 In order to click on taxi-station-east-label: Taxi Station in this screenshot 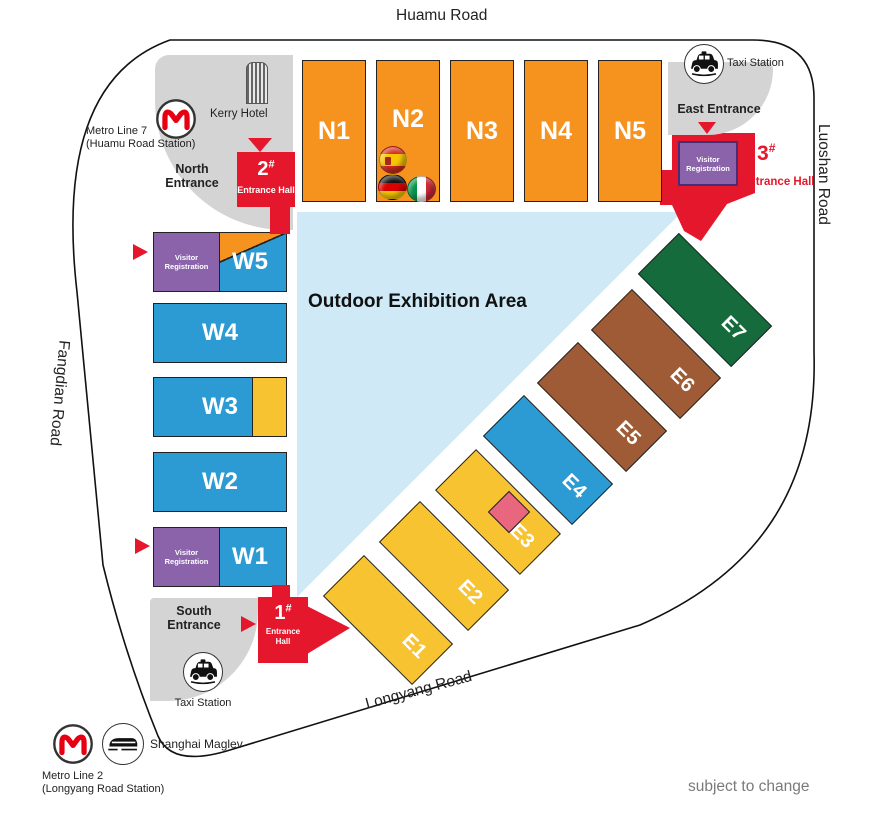, I will do `click(755, 63)`.